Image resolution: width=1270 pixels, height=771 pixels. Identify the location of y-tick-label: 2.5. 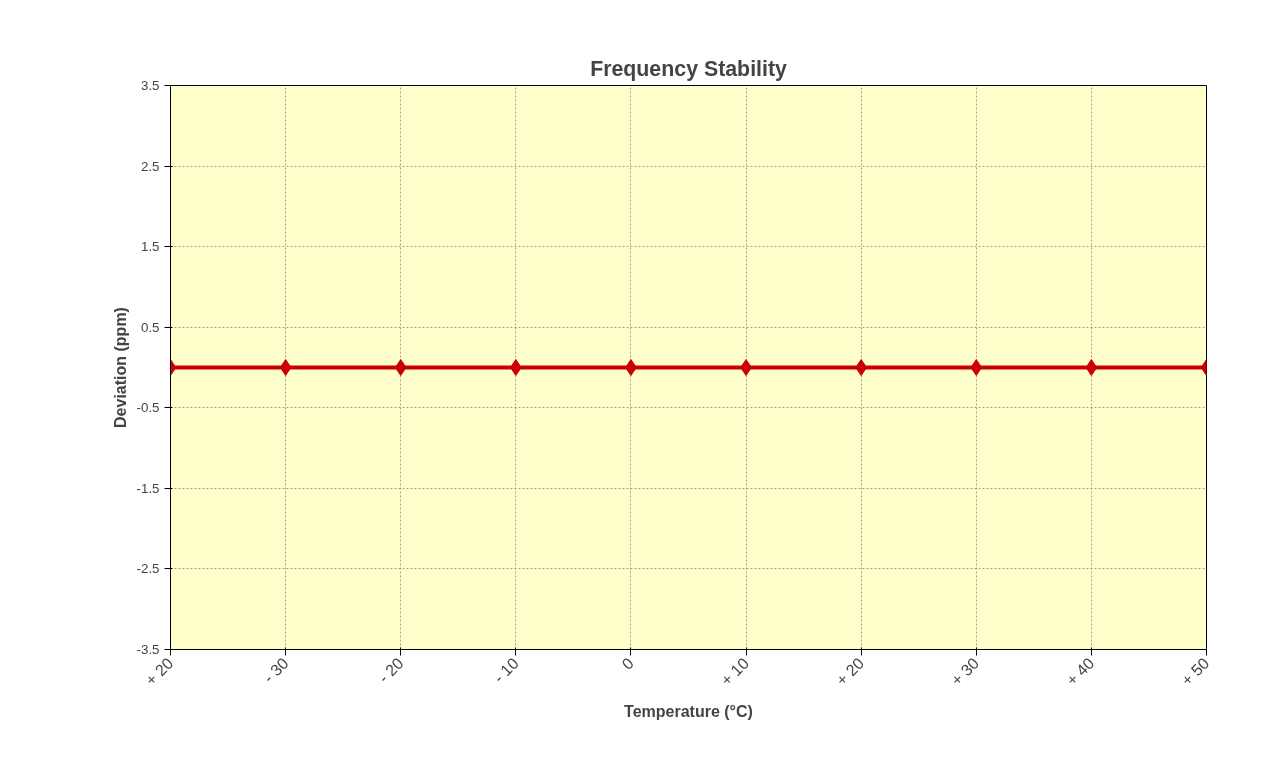
(150, 166).